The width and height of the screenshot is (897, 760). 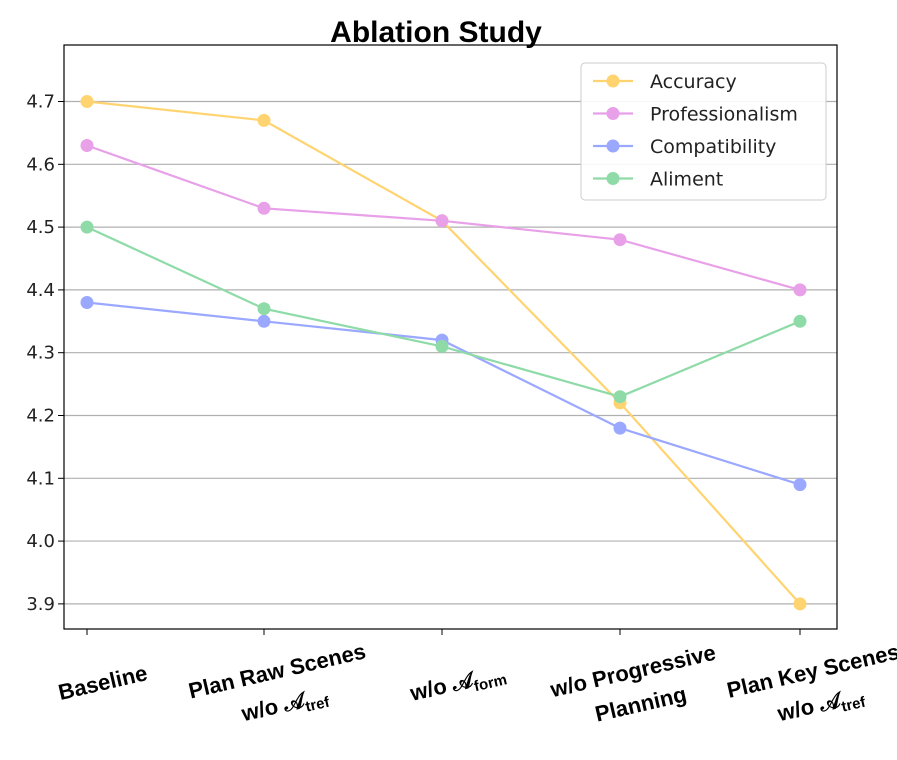 What do you see at coordinates (40, 227) in the screenshot?
I see `y-tick-label: 4.5` at bounding box center [40, 227].